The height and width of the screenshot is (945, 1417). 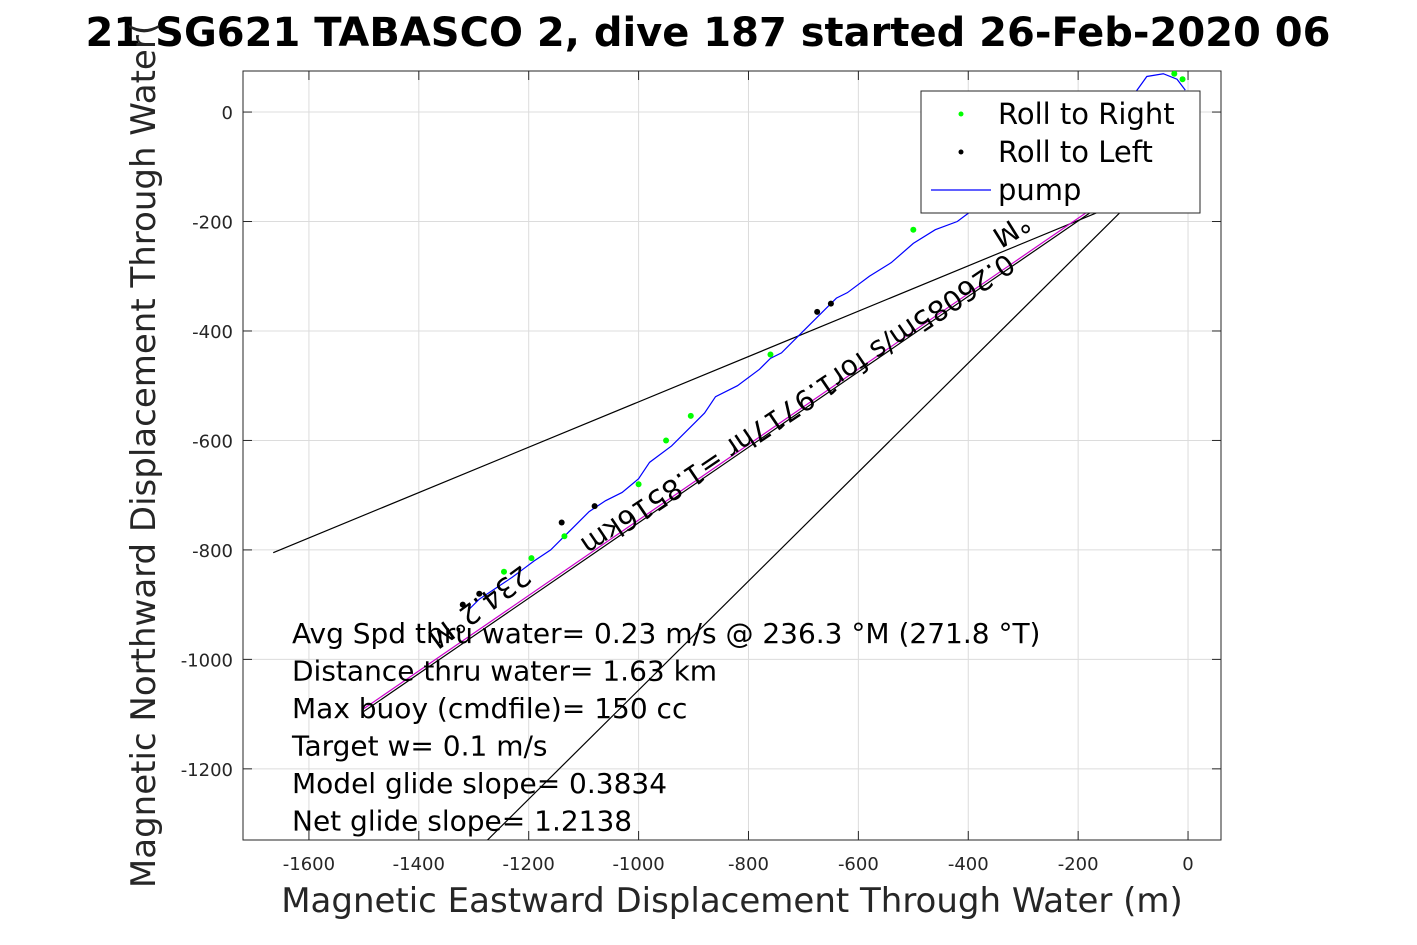 What do you see at coordinates (309, 864) in the screenshot?
I see `x-tick-label: -1600` at bounding box center [309, 864].